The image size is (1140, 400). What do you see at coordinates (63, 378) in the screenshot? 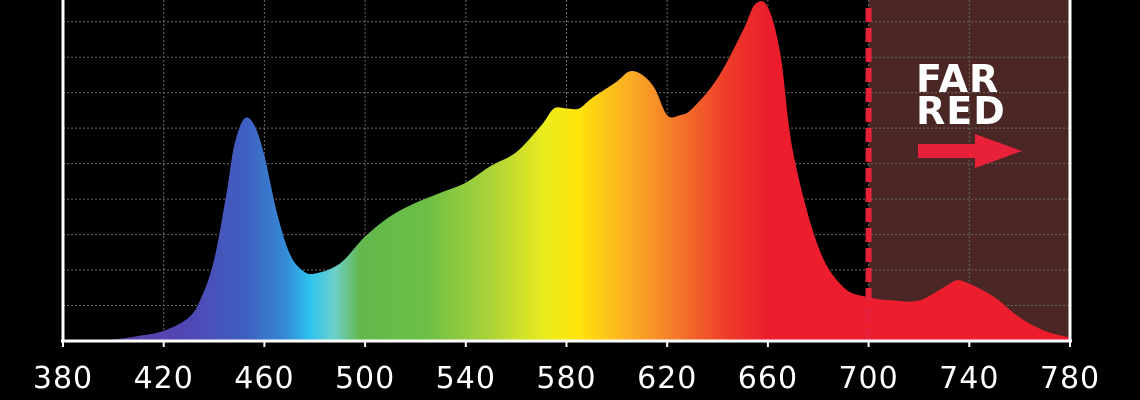
I see `x-tick-label: 380` at bounding box center [63, 378].